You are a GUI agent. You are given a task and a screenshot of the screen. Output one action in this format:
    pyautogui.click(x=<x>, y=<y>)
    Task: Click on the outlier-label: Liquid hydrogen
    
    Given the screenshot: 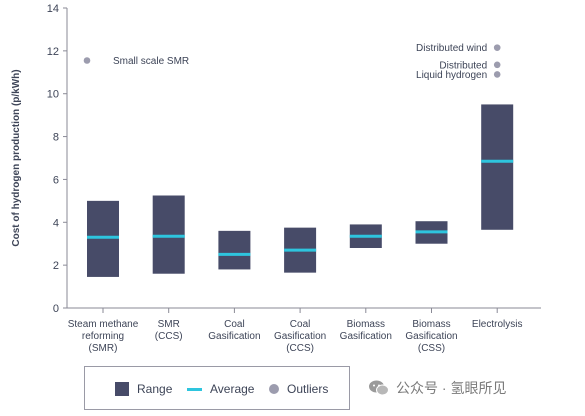 What is the action you would take?
    pyautogui.click(x=451, y=75)
    